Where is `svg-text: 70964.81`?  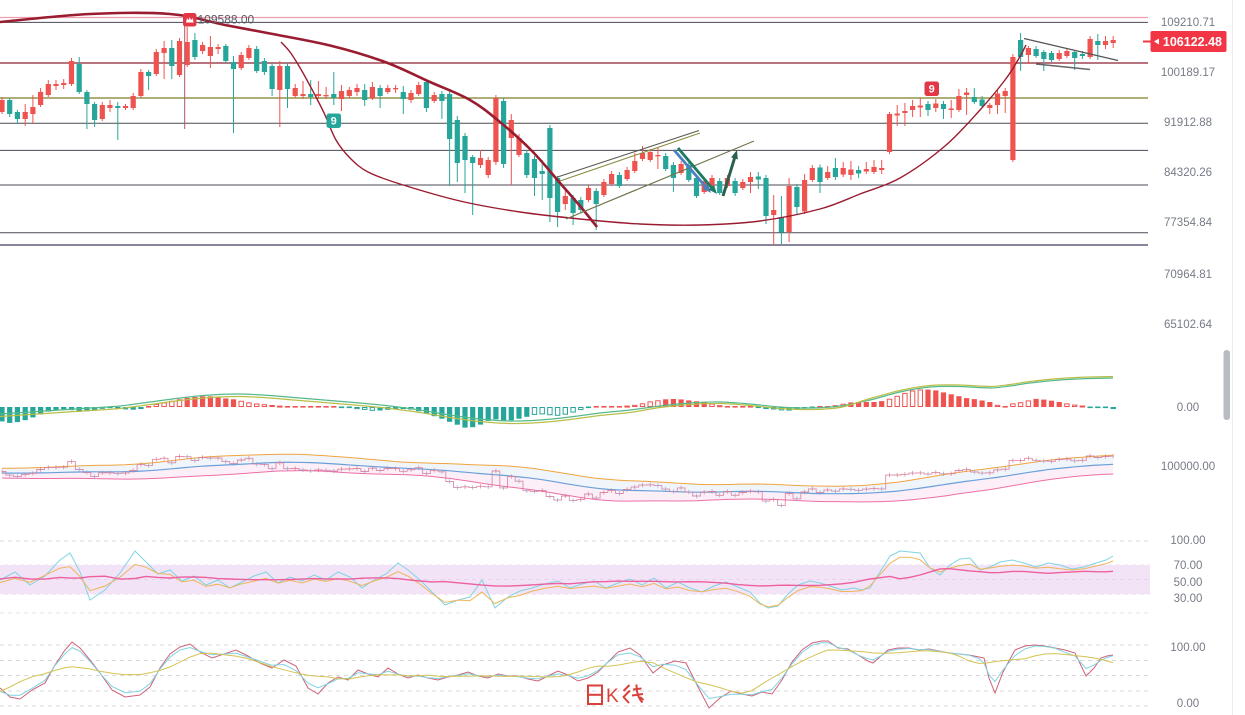
svg-text: 70964.81 is located at coordinates (1188, 275).